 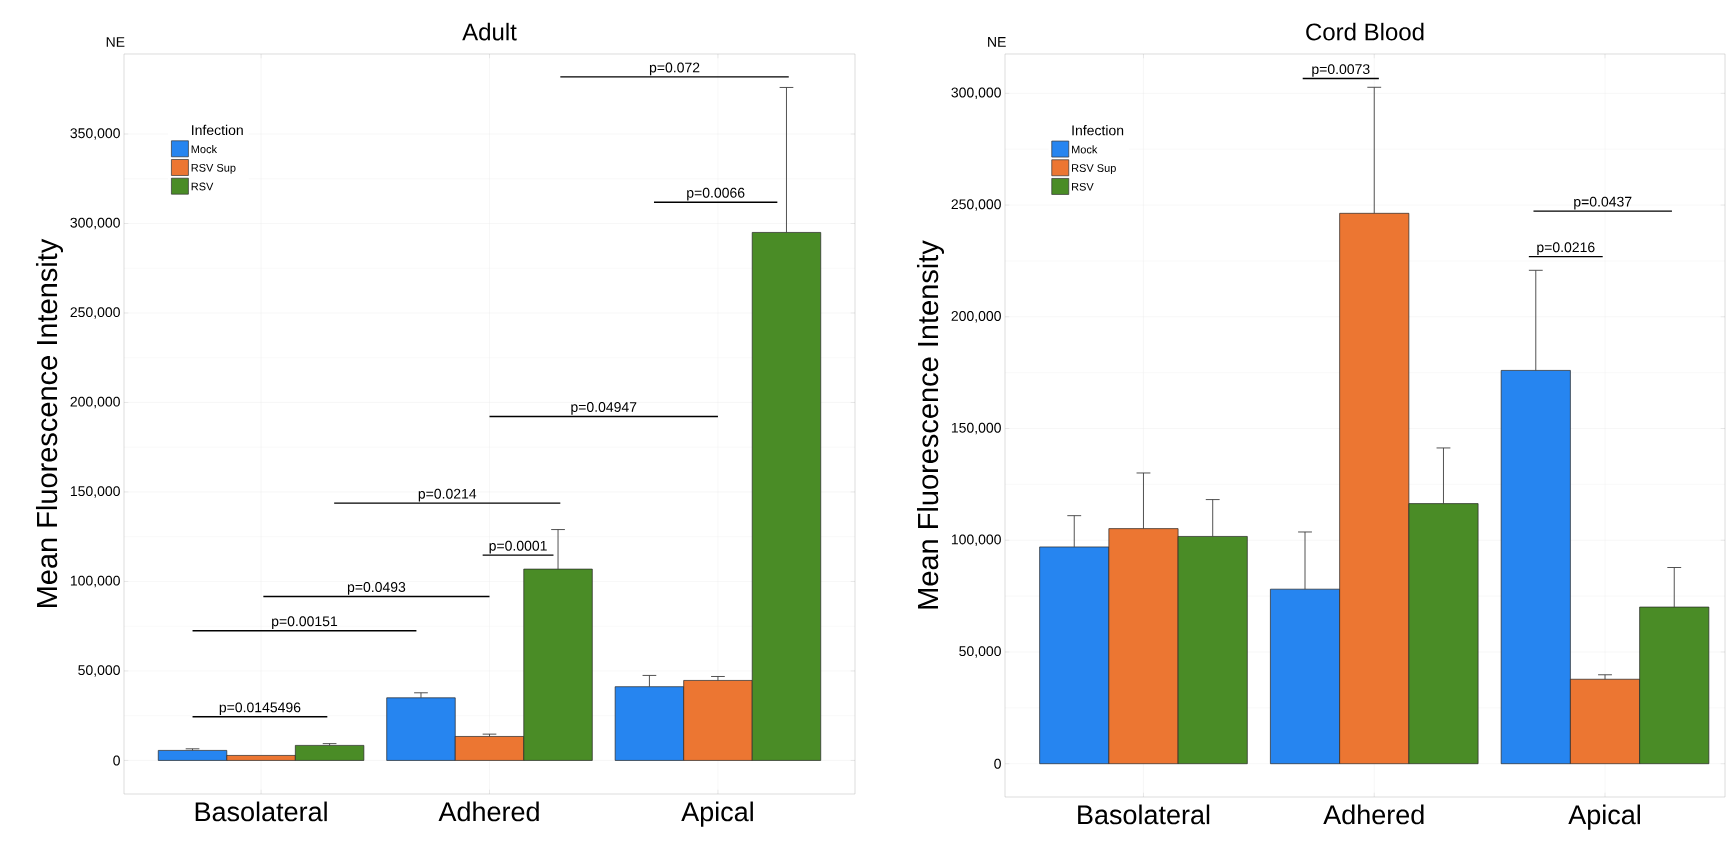 What do you see at coordinates (1566, 248) in the screenshot?
I see `annotation: p=0.0216` at bounding box center [1566, 248].